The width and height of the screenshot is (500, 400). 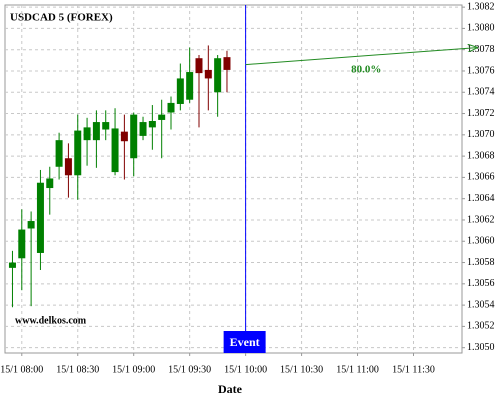 I want to click on y-tick-label: 1.3072, so click(x=481, y=113).